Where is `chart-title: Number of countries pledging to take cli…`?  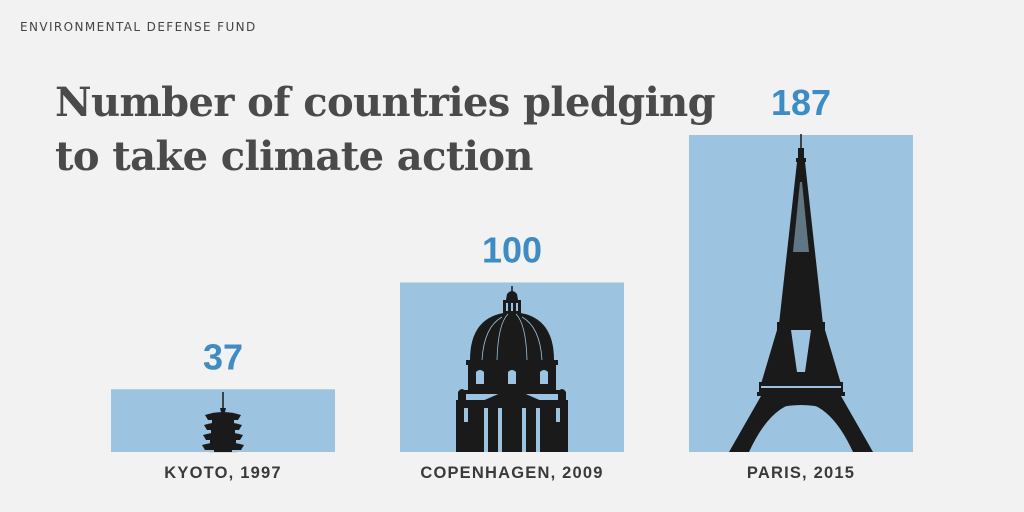
chart-title: Number of countries pledging to take cli… is located at coordinates (385, 130).